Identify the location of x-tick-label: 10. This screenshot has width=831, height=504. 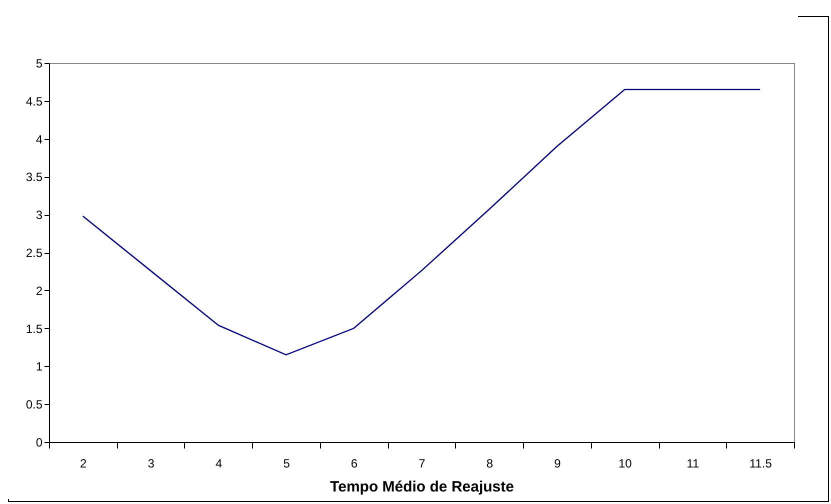
(625, 463).